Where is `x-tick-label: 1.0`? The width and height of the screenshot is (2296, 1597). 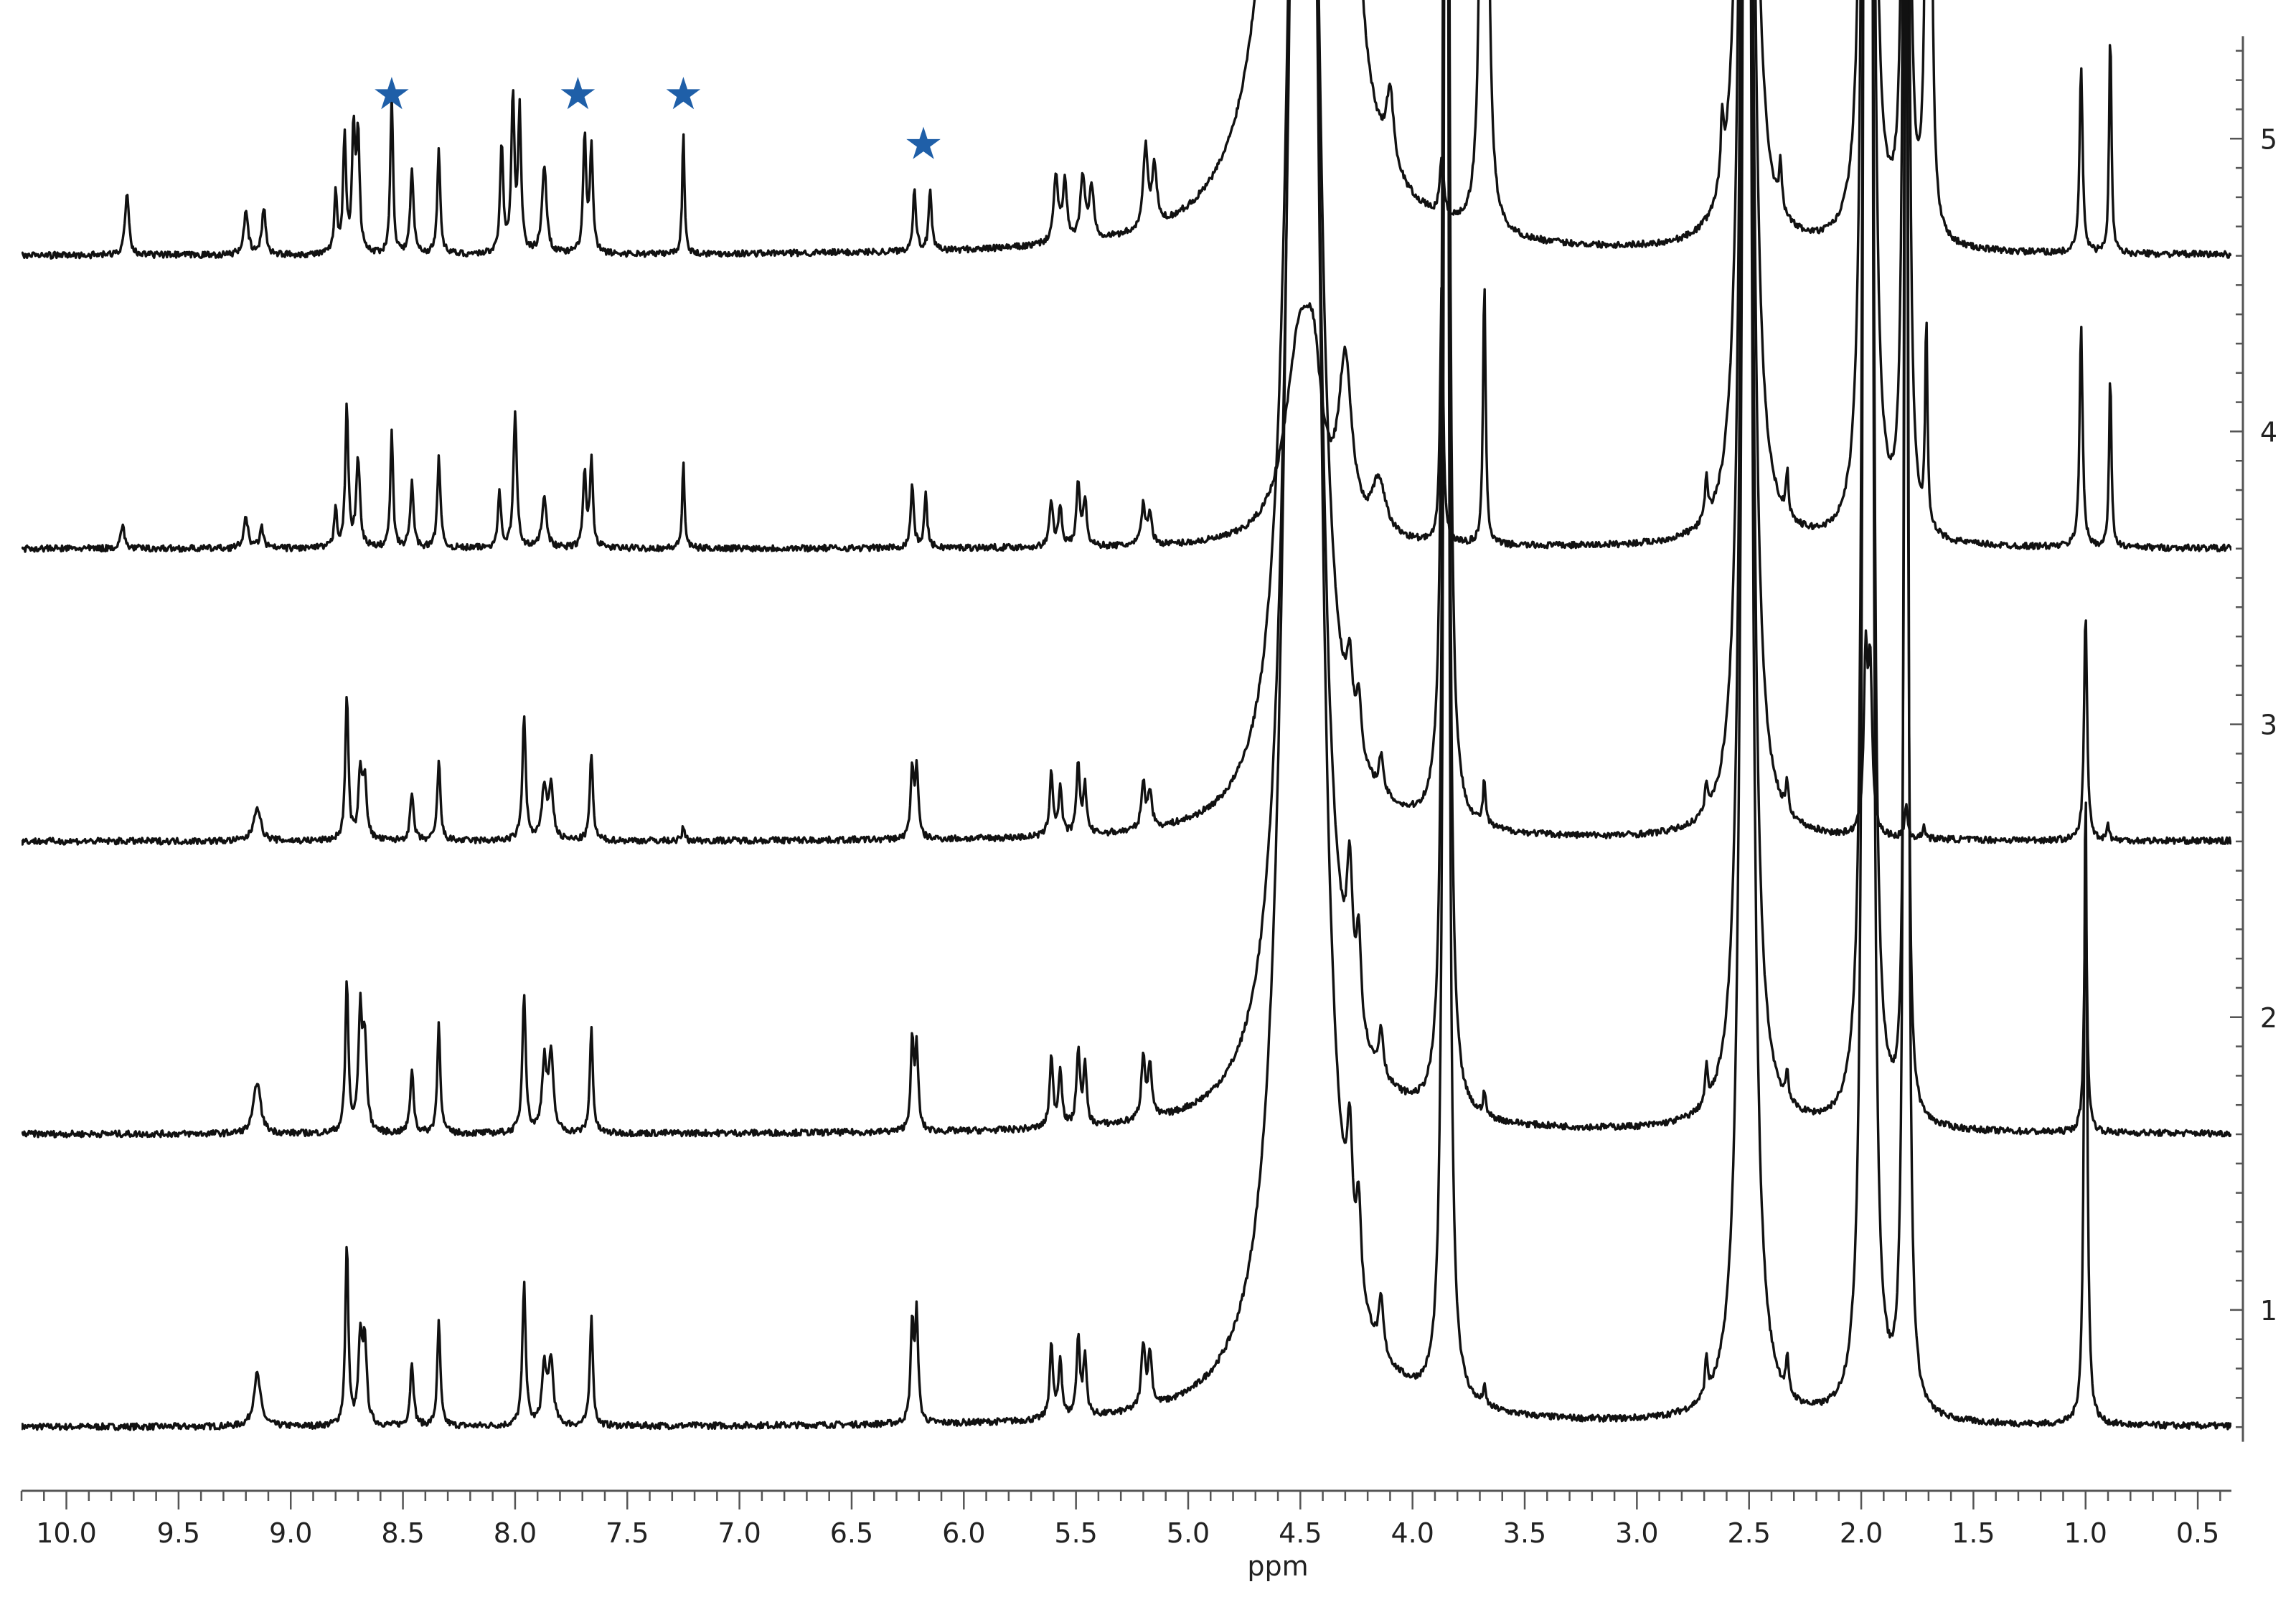 x-tick-label: 1.0 is located at coordinates (2086, 1533).